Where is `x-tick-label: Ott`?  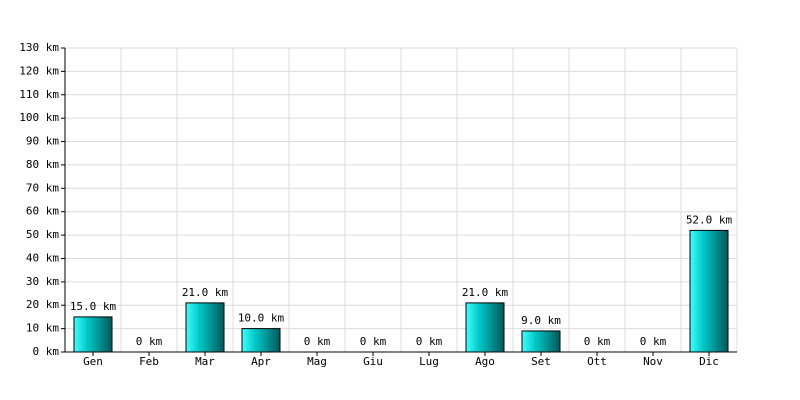
x-tick-label: Ott is located at coordinates (597, 361).